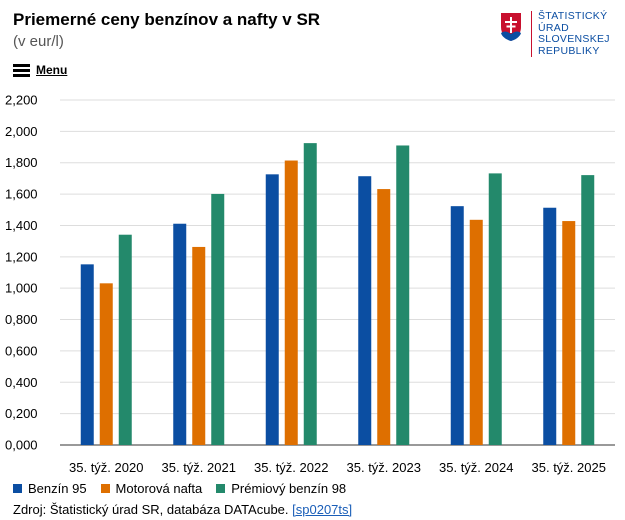  Describe the element at coordinates (21, 70) in the screenshot. I see `hamburger-icon` at that location.